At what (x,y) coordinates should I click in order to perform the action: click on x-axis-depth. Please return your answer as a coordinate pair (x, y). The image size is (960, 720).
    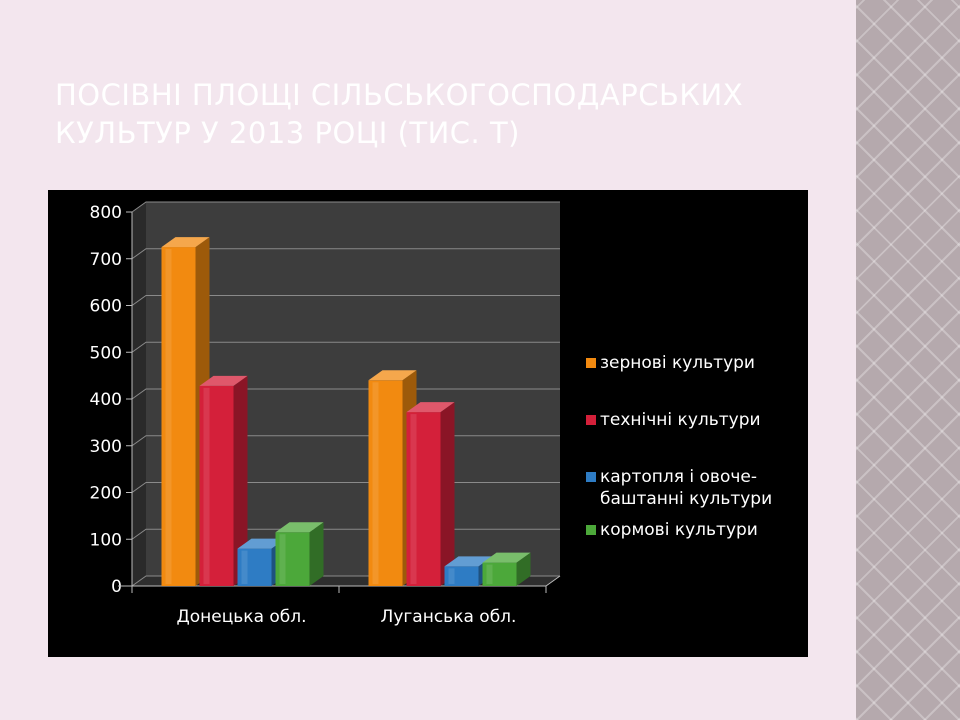
    Looking at the image, I should click on (553, 581).